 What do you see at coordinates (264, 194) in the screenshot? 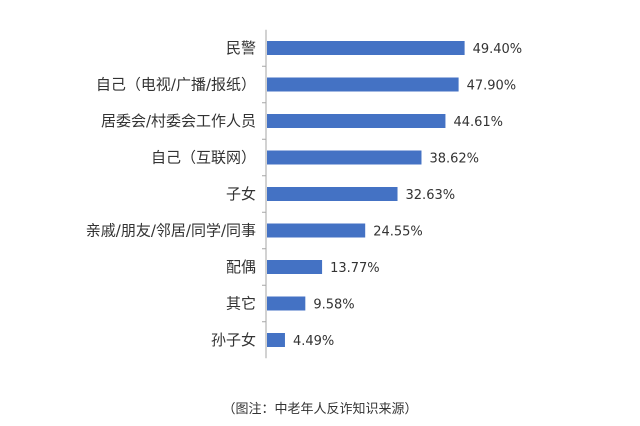
I see `category-axis` at bounding box center [264, 194].